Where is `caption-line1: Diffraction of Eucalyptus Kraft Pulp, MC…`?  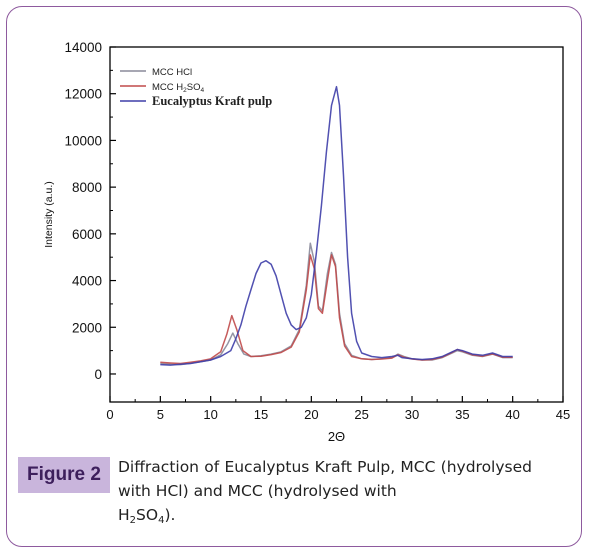
caption-line1: Diffraction of Eucalyptus Kraft Pulp, MC… is located at coordinates (325, 479).